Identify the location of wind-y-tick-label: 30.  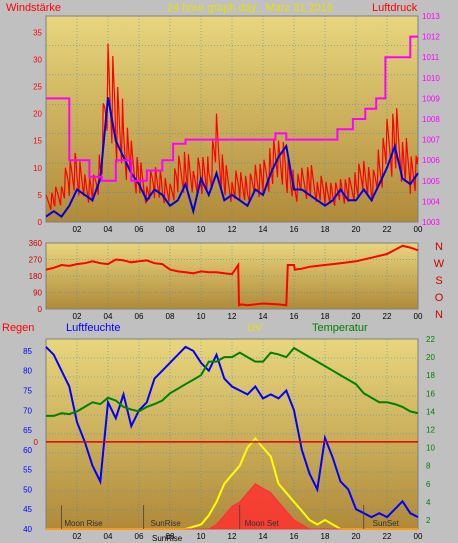
(37, 59).